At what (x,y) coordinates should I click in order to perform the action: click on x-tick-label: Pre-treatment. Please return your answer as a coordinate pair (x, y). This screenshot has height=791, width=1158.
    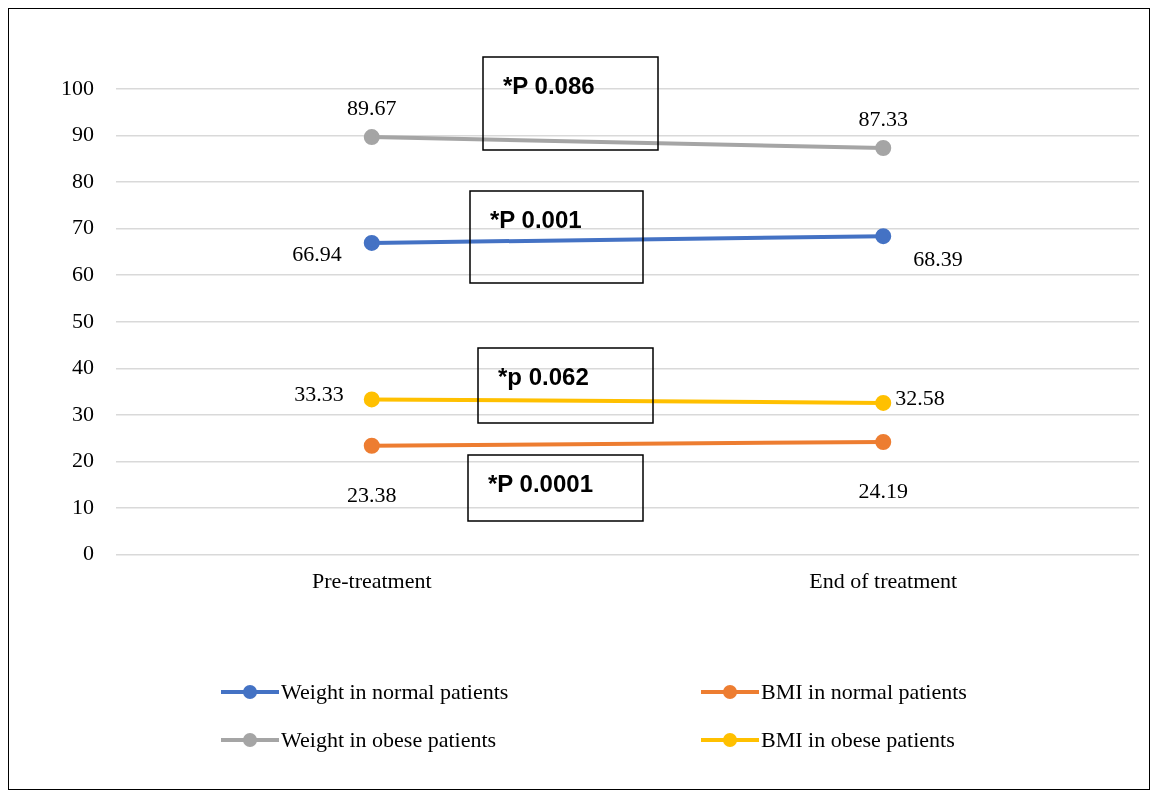
    Looking at the image, I should click on (371, 580).